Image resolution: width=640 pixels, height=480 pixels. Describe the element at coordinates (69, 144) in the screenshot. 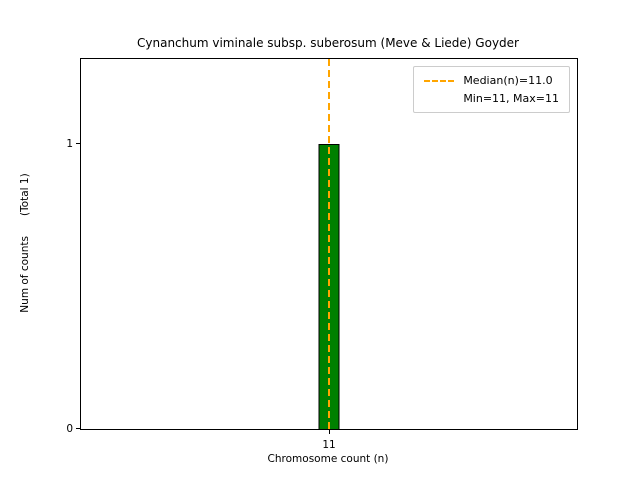

I see `y-tick-label-1: 1` at that location.